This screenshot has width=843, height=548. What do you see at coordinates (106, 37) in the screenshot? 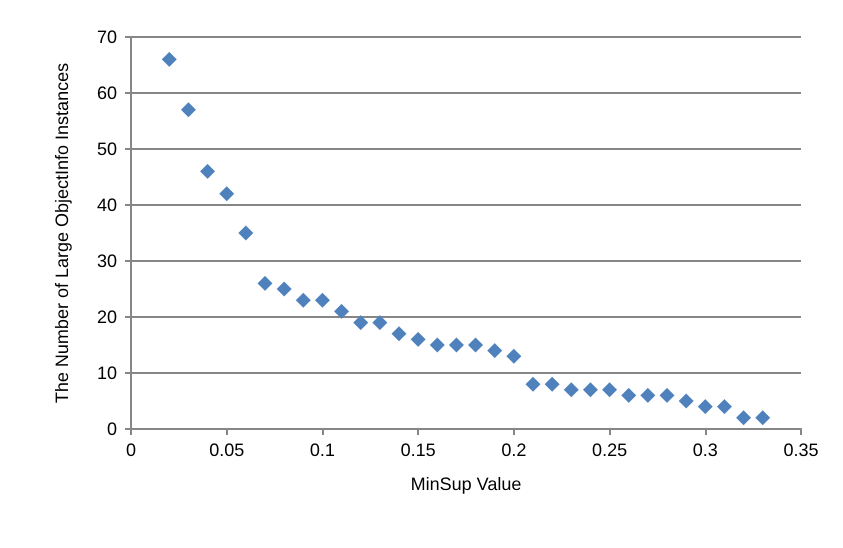
I see `y-tick-label: 70` at bounding box center [106, 37].